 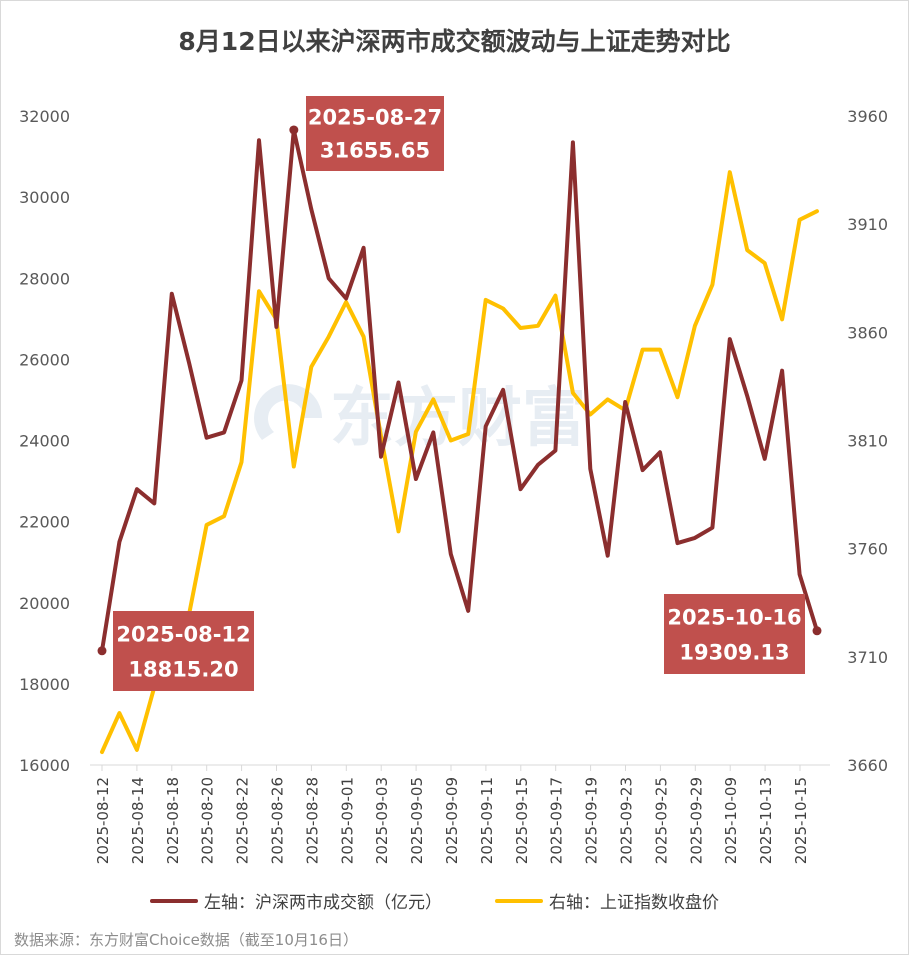 I want to click on x-tick-label: 2025-09-25, so click(x=661, y=820).